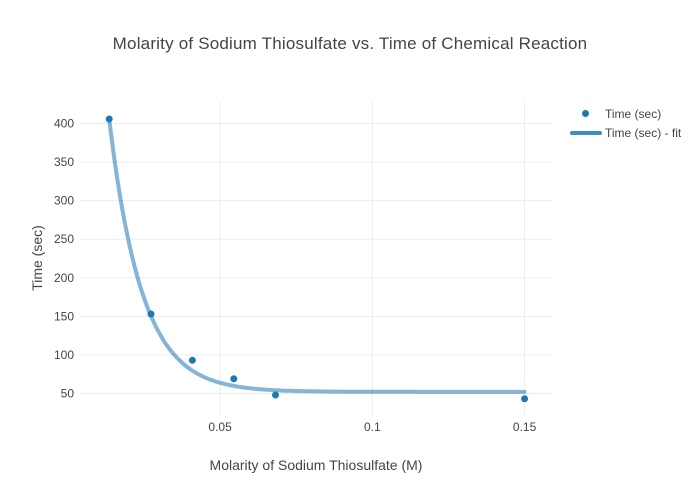 The width and height of the screenshot is (700, 500). I want to click on legend: Time (sec) Time (sec) - fit, so click(618, 123).